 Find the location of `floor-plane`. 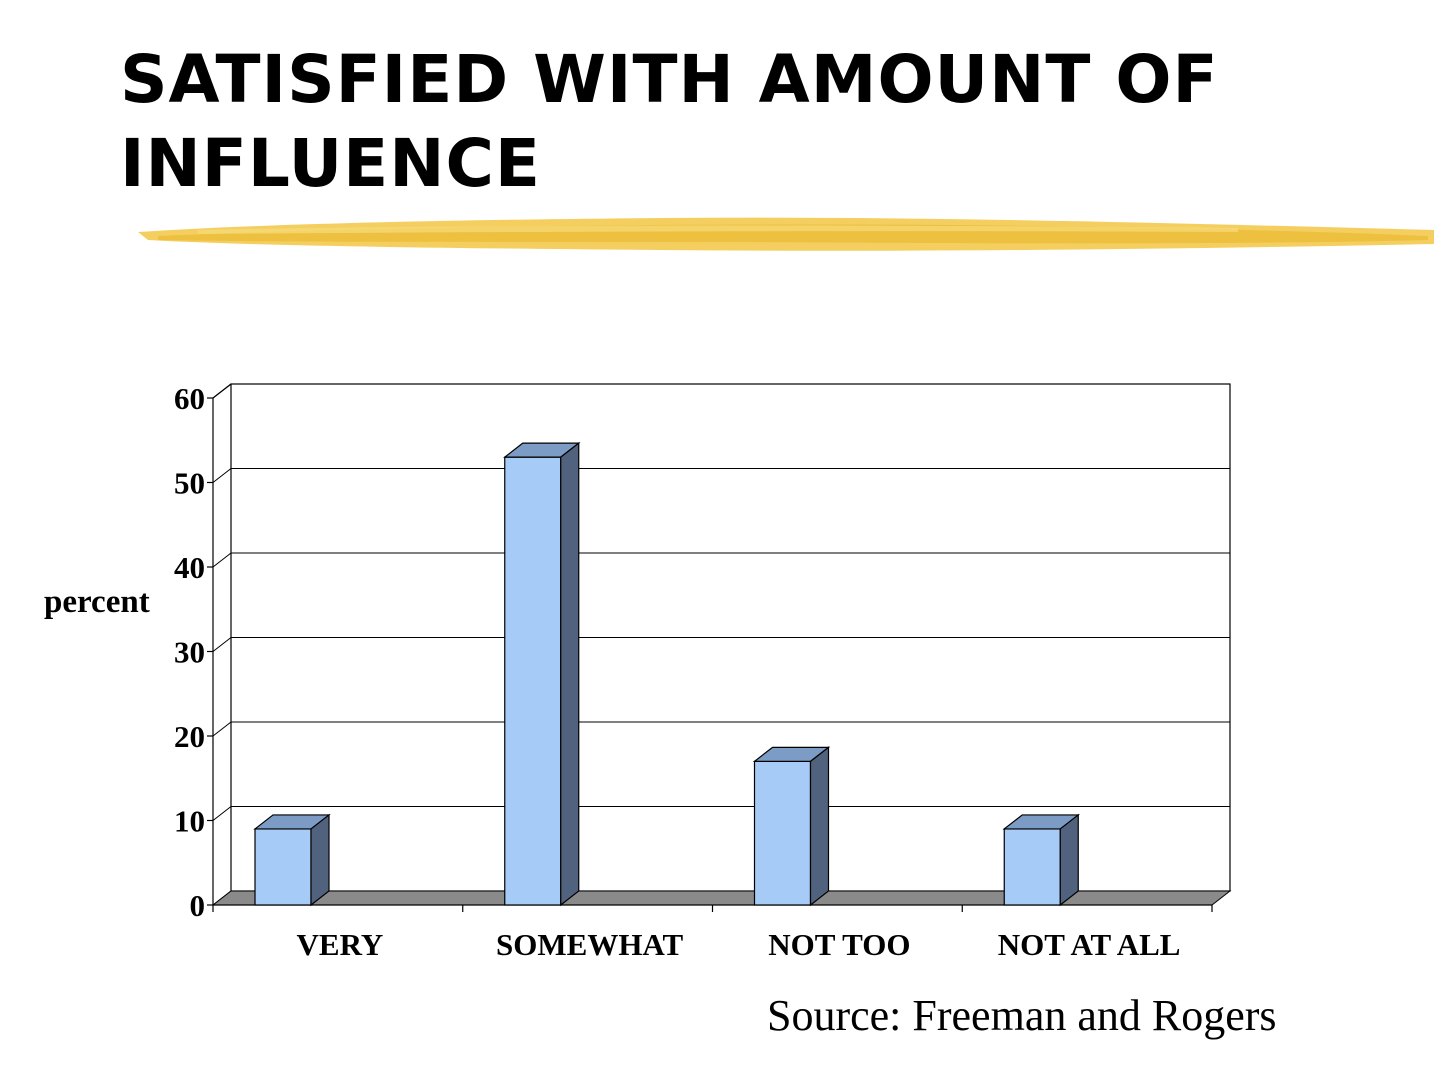

floor-plane is located at coordinates (721, 898).